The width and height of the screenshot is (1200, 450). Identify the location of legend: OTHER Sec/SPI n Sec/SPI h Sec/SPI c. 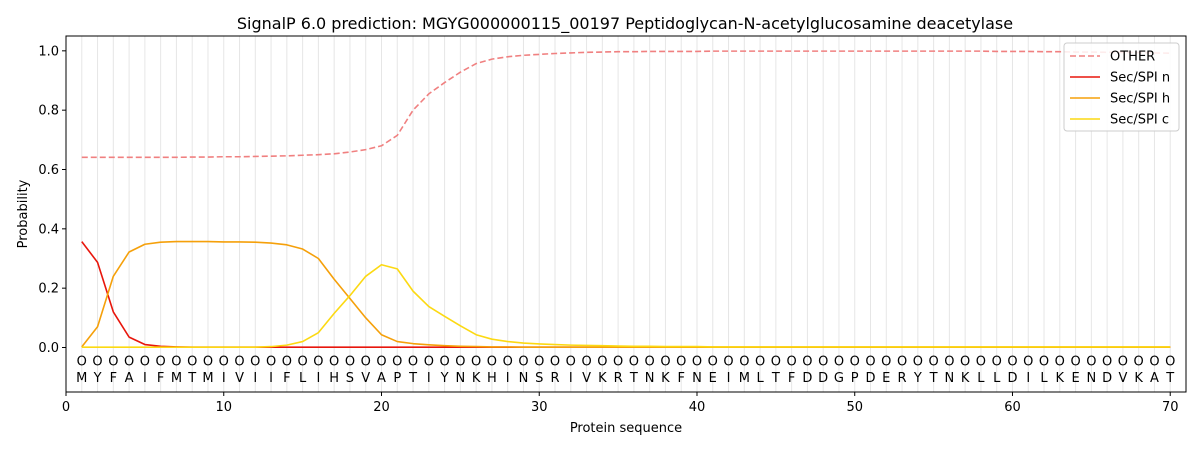
(1121, 87).